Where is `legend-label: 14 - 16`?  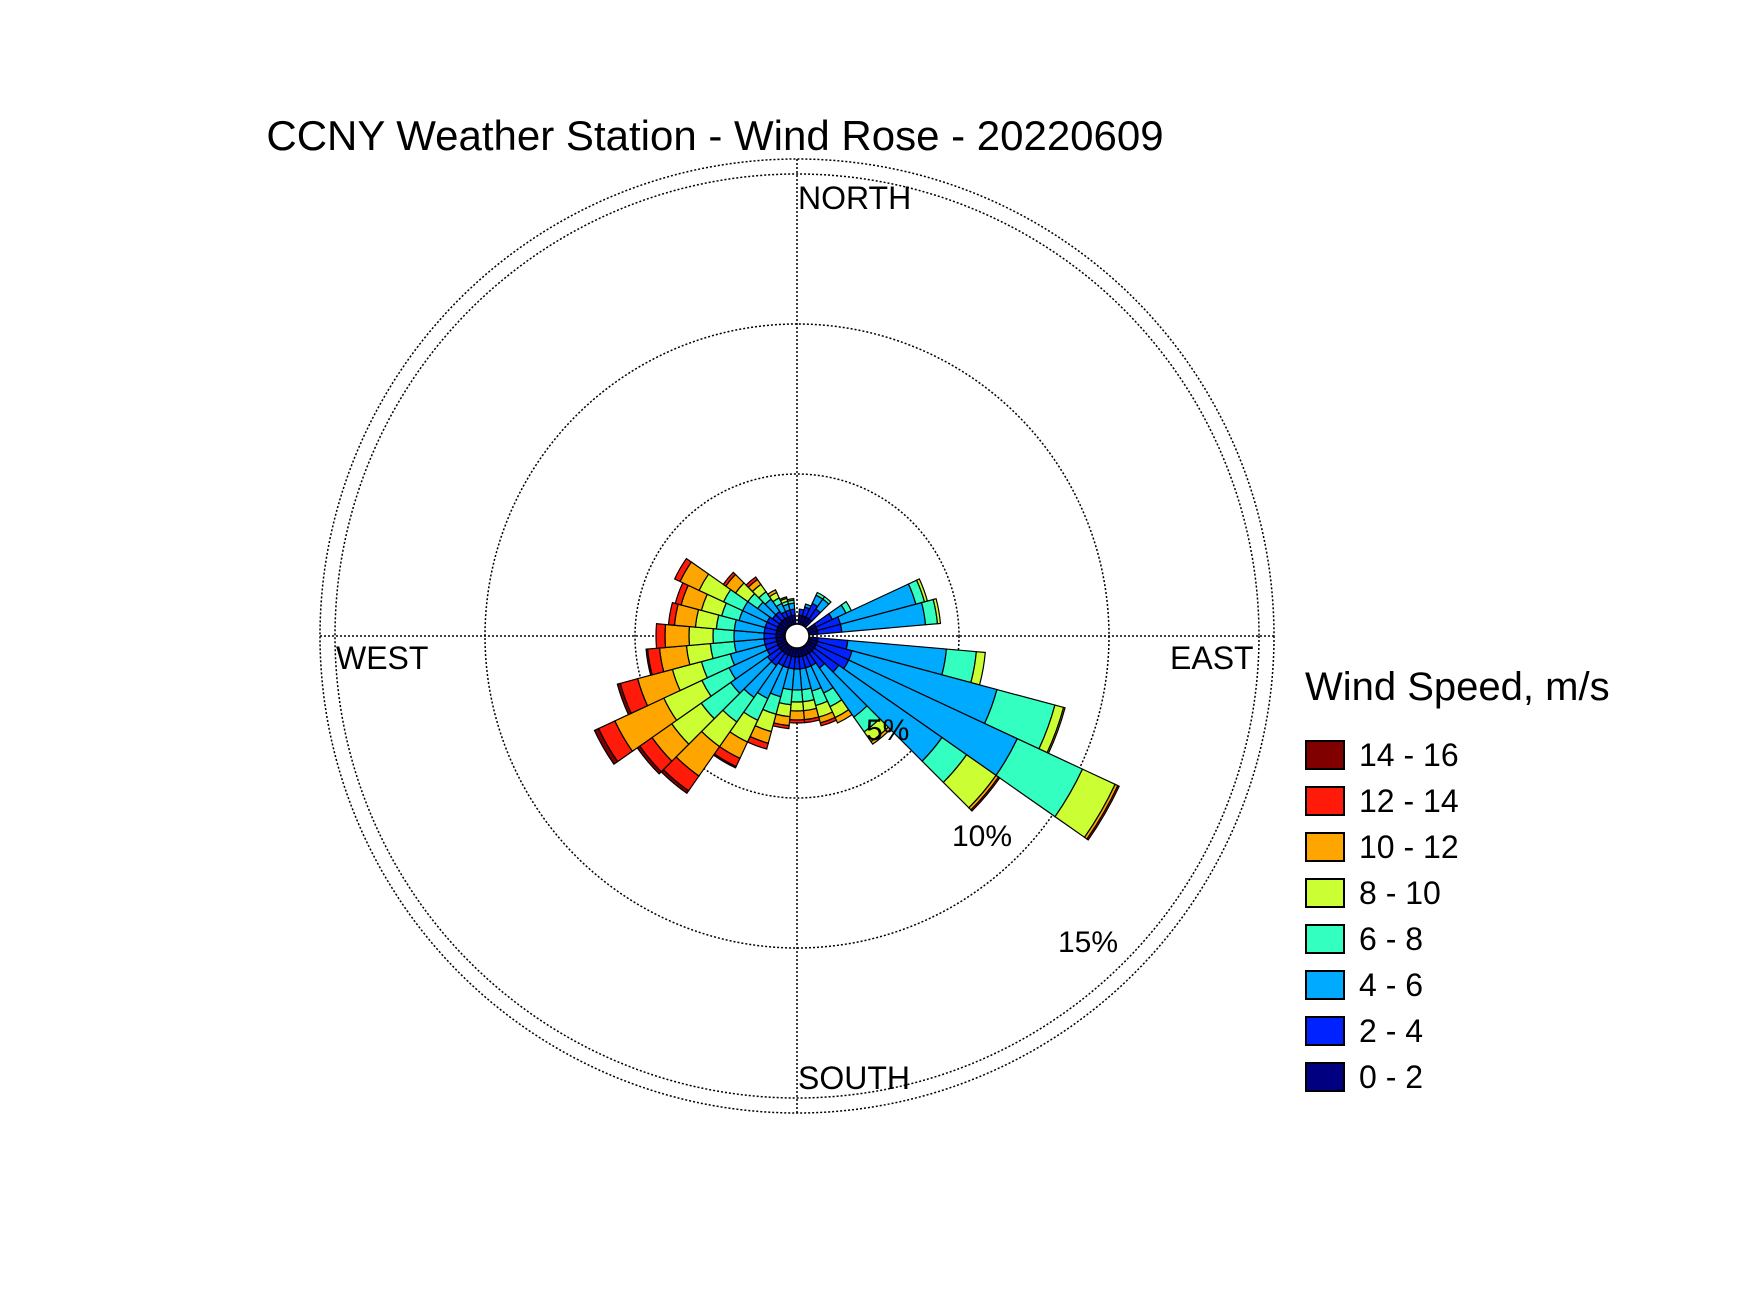 legend-label: 14 - 16 is located at coordinates (1409, 754).